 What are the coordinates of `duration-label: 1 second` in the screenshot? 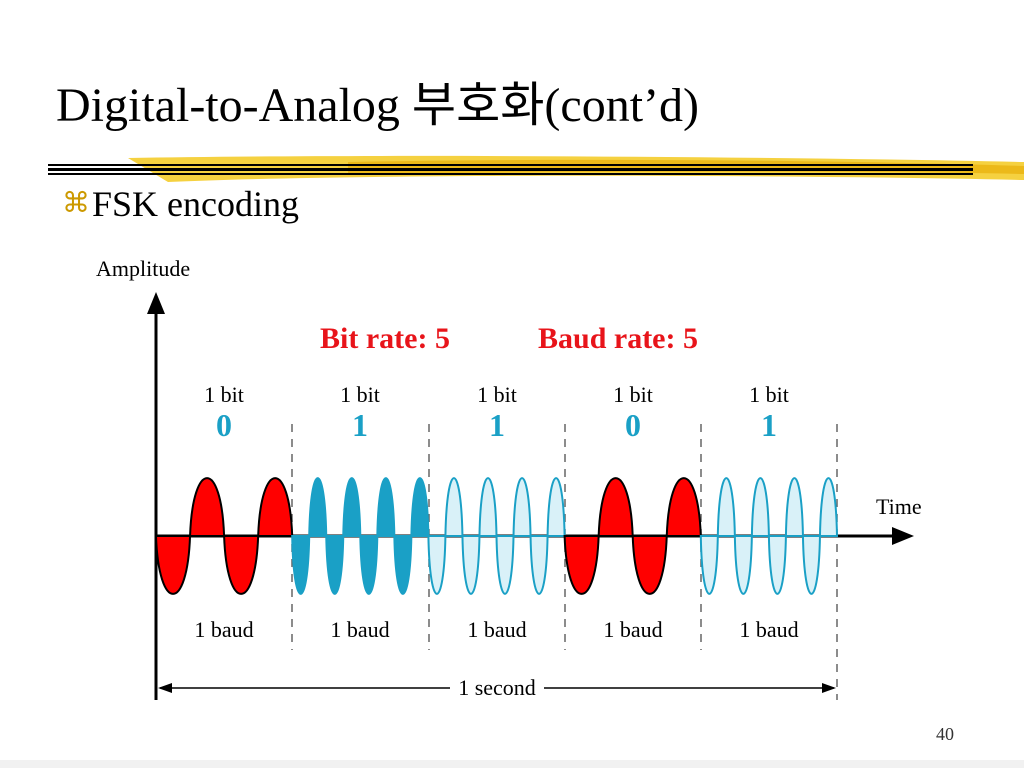 It's located at (497, 687).